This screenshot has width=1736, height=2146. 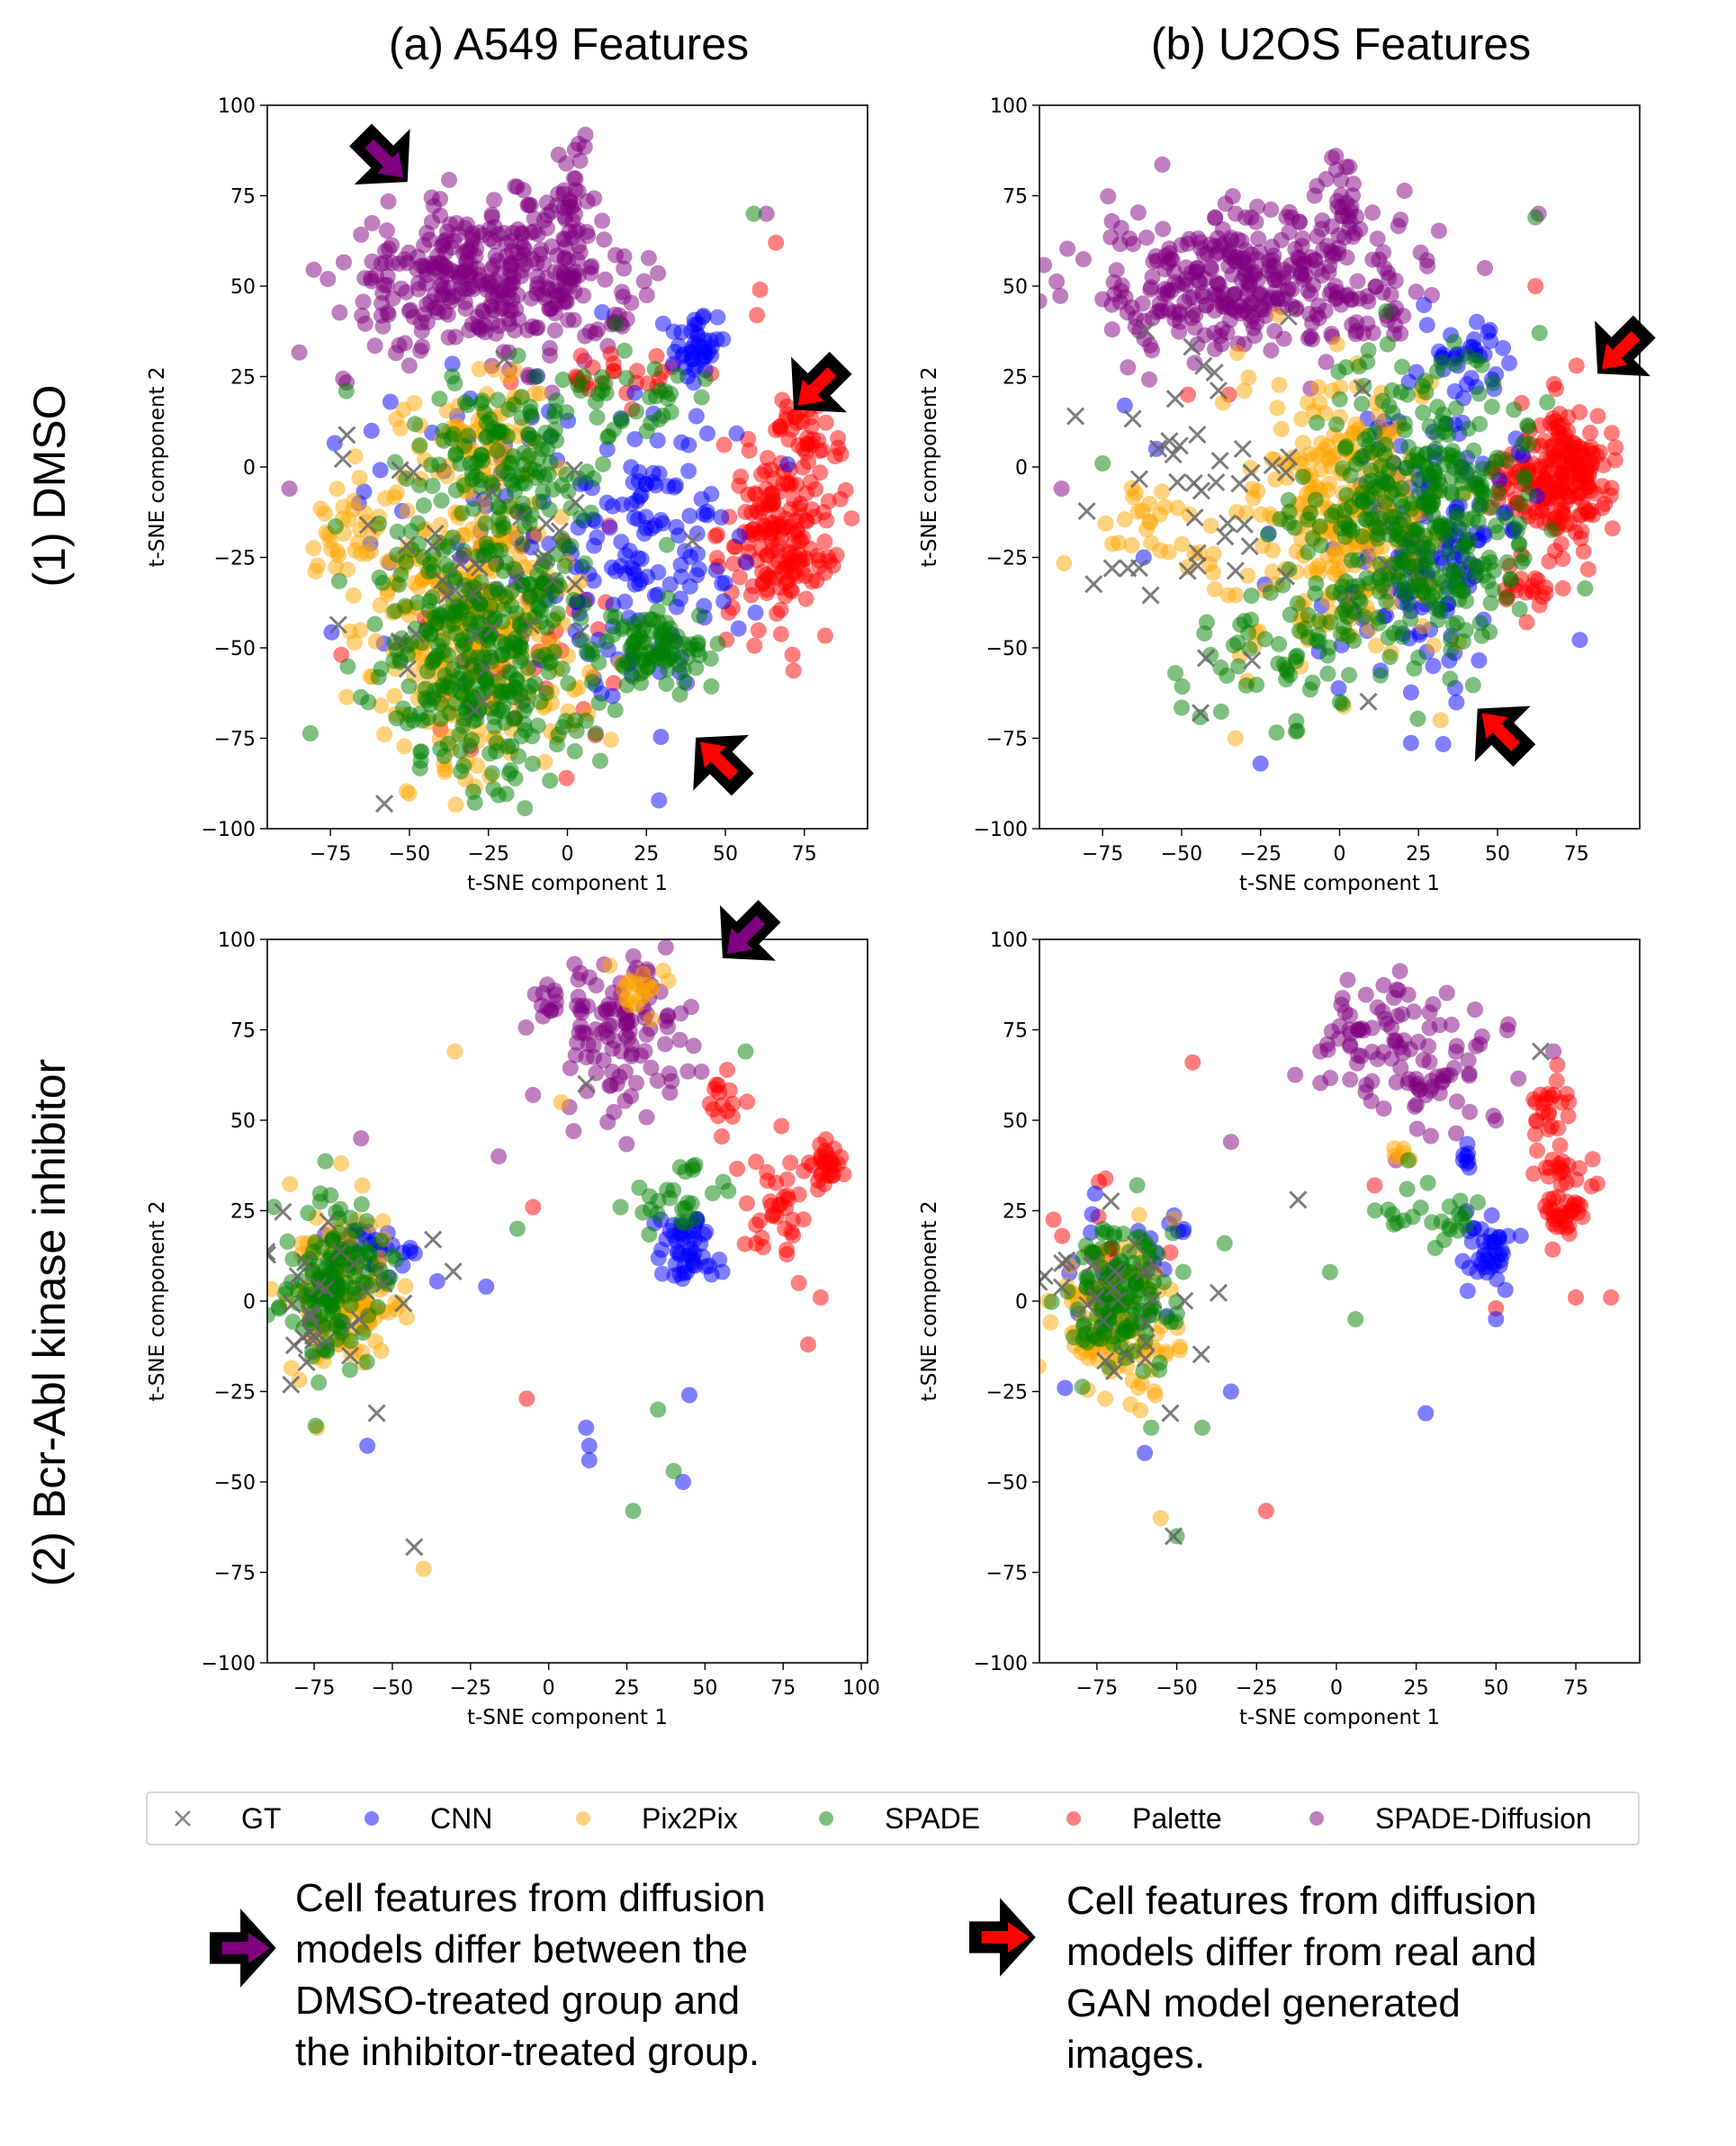 What do you see at coordinates (510, 1282) in the screenshot?
I see `series-spade` at bounding box center [510, 1282].